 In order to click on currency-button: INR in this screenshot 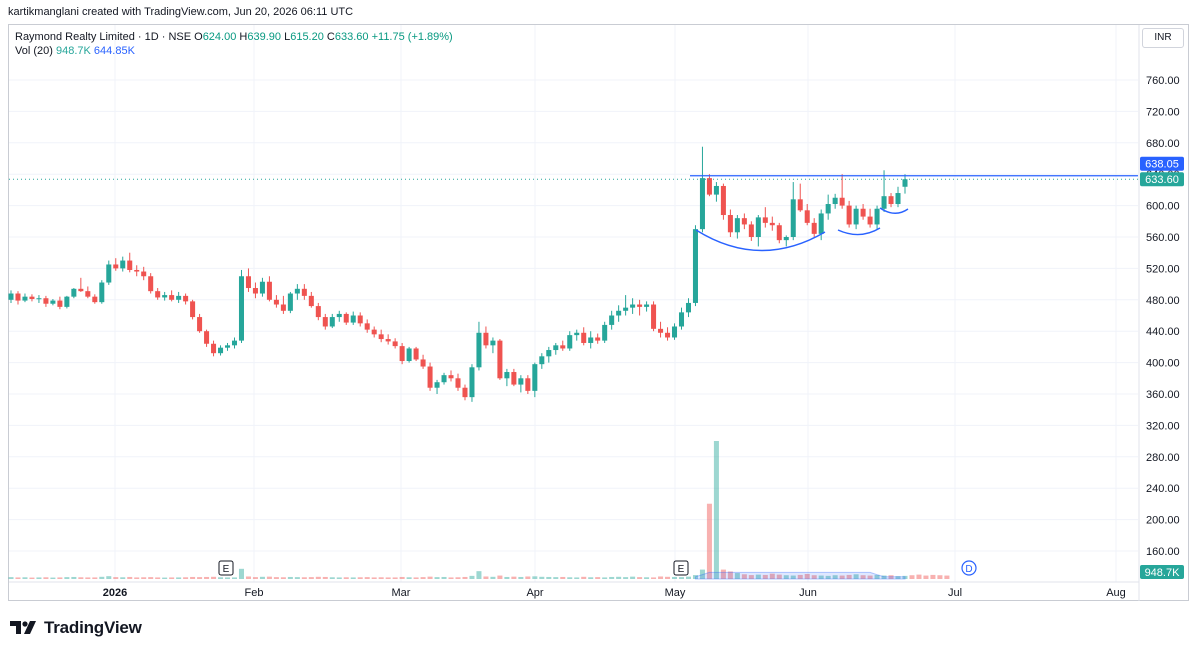, I will do `click(1163, 38)`.